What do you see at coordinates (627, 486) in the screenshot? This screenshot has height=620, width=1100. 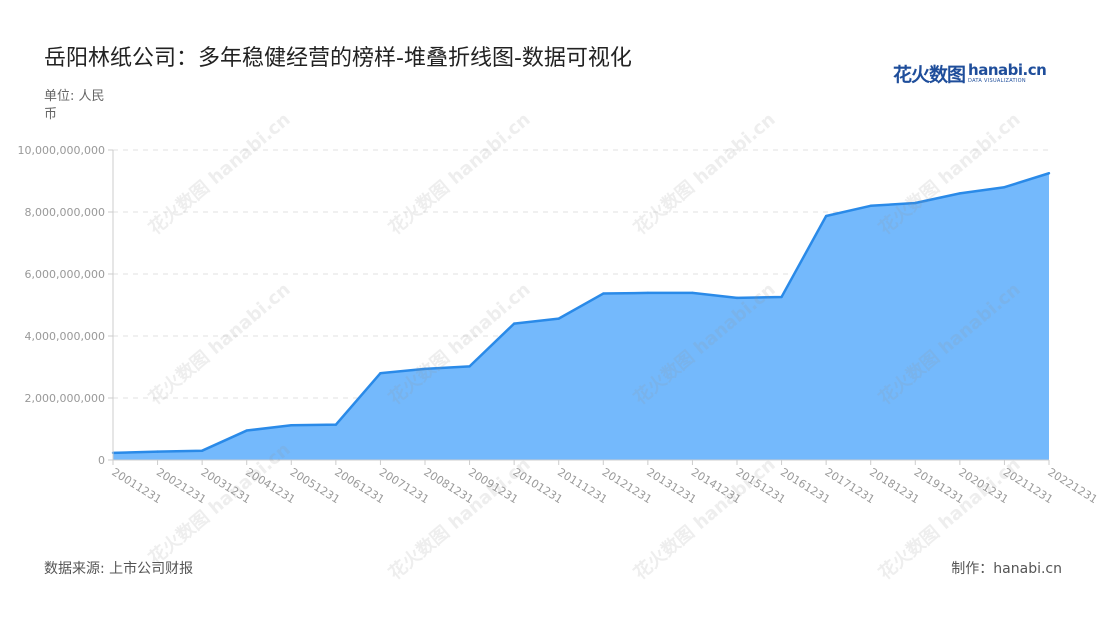 I see `x-tick-label: 20121231` at bounding box center [627, 486].